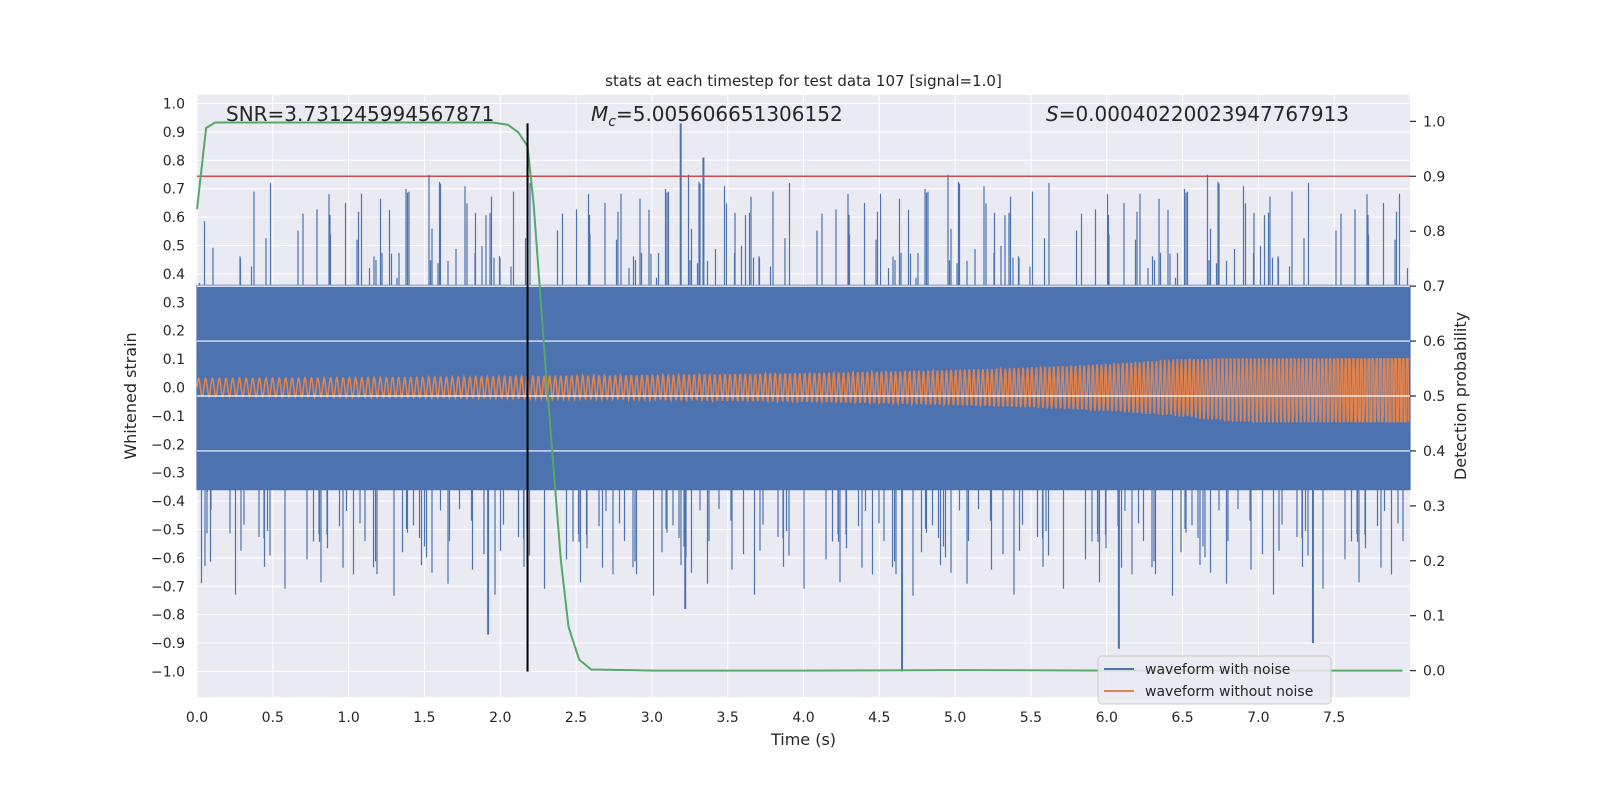 The height and width of the screenshot is (800, 1600). I want to click on y-right-tick-label: 0.0, so click(1434, 672).